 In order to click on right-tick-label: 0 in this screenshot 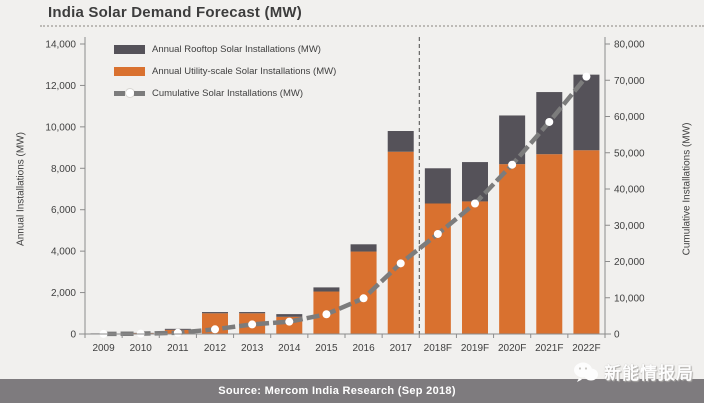, I will do `click(617, 335)`.